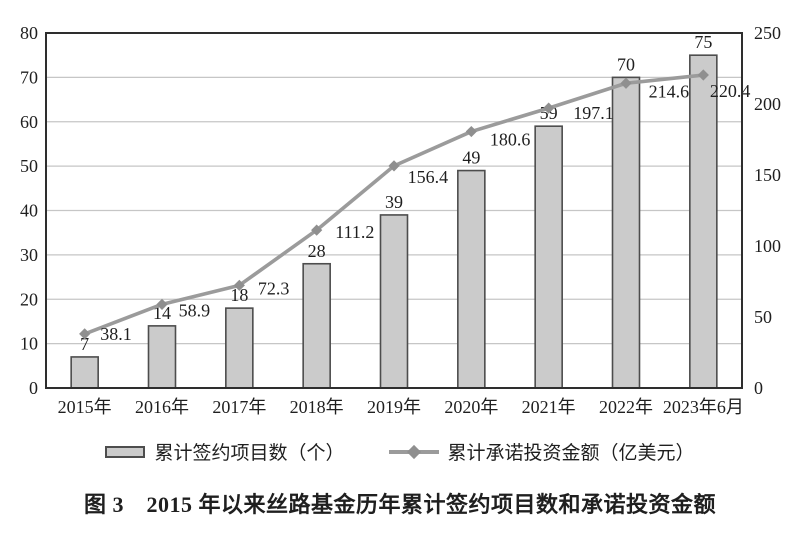 The height and width of the screenshot is (549, 800). Describe the element at coordinates (394, 407) in the screenshot. I see `x-axis-tick-label: 2019年` at that location.